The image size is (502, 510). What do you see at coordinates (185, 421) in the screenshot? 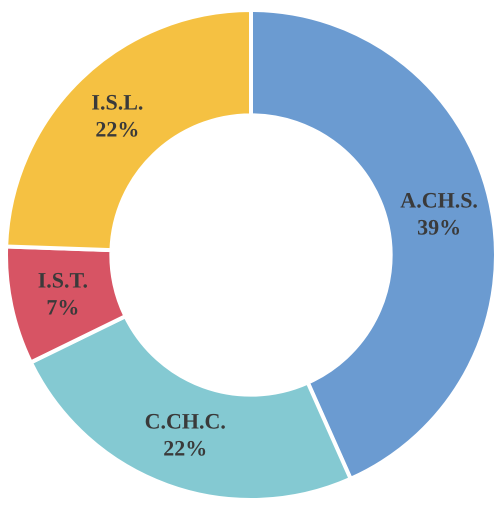
I see `slice-label: C.CH.C.` at bounding box center [185, 421].